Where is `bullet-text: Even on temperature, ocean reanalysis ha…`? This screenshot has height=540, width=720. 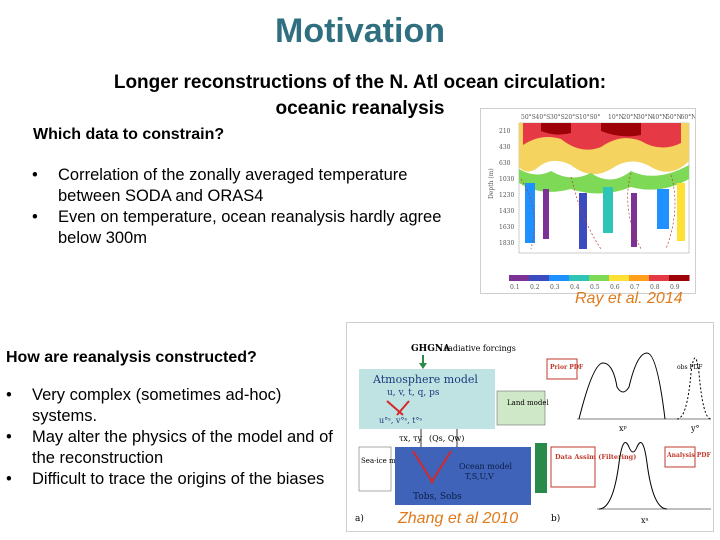
bullet-text: Even on temperature, ocean reanalysis ha… is located at coordinates (250, 227).